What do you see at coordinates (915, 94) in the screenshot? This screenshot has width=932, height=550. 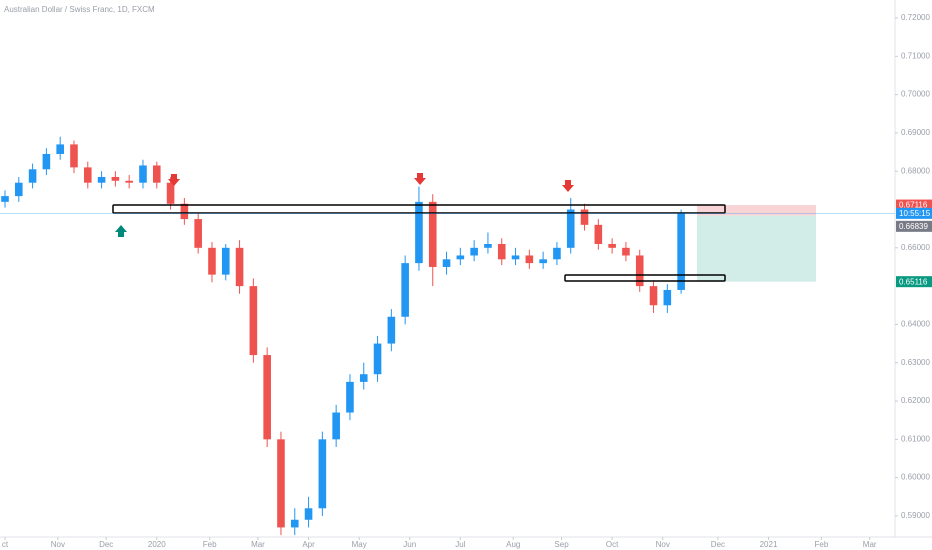 I see `y-tick-label: 0.70000` at bounding box center [915, 94].